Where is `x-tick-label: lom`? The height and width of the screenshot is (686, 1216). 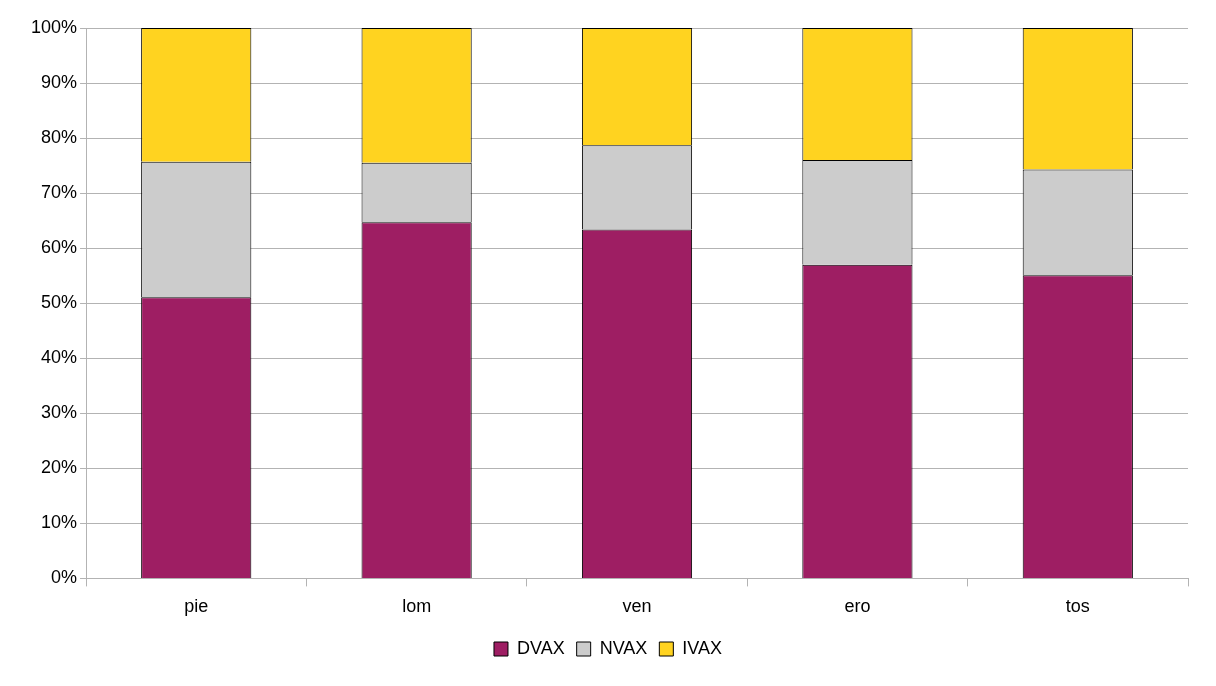
x-tick-label: lom is located at coordinates (417, 606).